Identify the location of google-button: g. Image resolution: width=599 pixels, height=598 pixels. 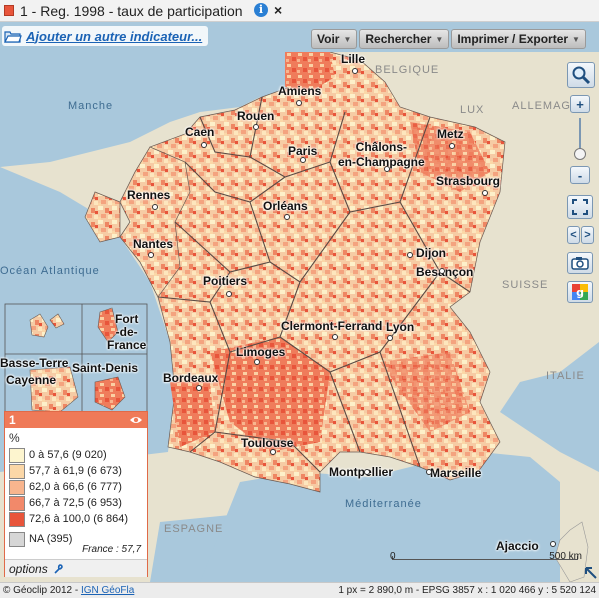
(580, 292).